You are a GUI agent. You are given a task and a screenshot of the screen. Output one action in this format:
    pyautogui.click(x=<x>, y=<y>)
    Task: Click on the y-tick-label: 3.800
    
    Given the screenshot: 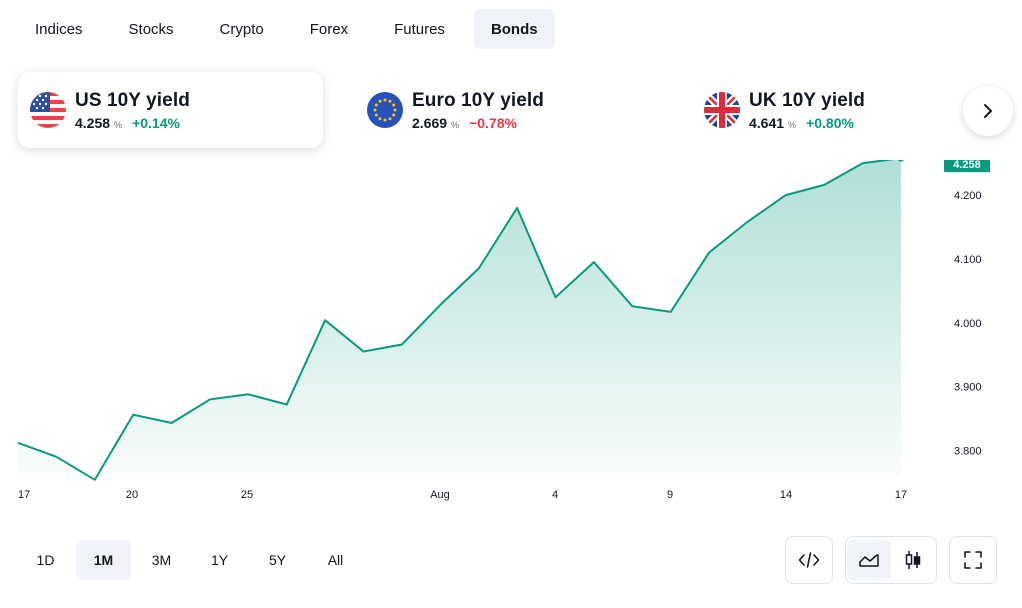 What is the action you would take?
    pyautogui.click(x=968, y=451)
    